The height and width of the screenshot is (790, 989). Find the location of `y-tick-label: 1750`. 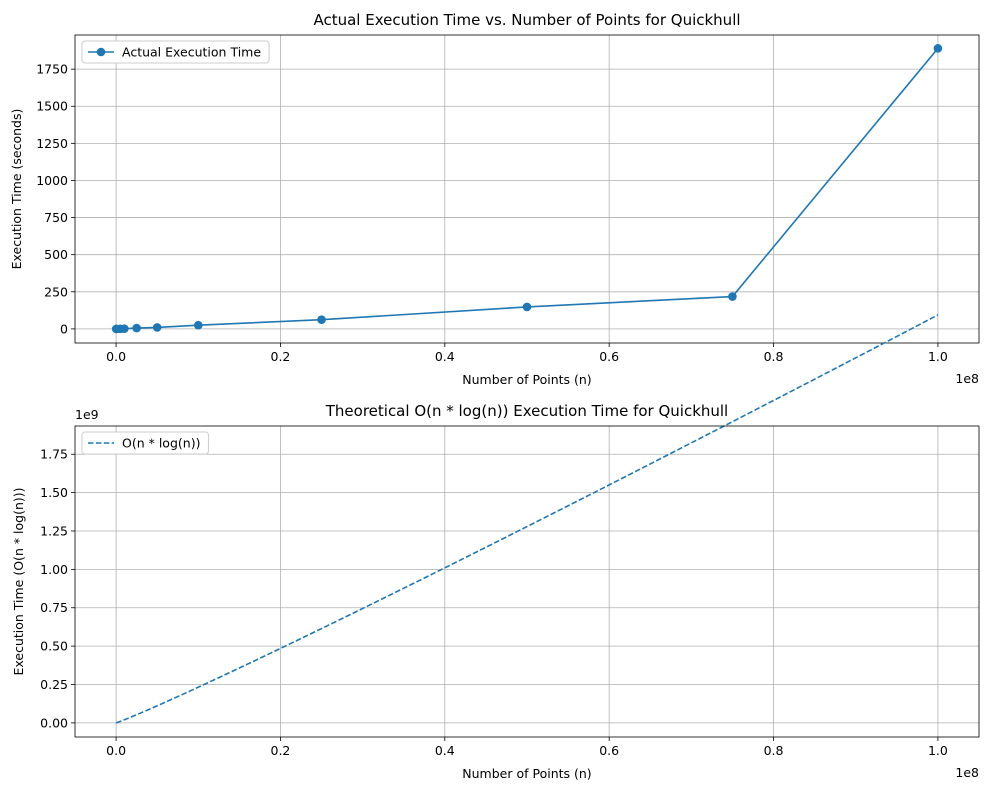

y-tick-label: 1750 is located at coordinates (52, 69).